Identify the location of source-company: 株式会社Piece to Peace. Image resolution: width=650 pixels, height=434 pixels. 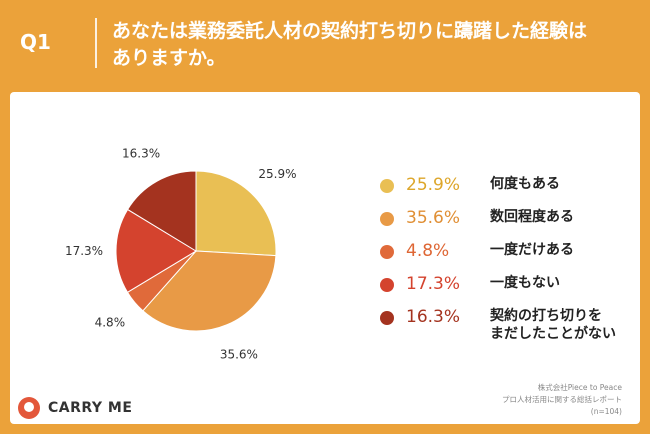
(579, 387).